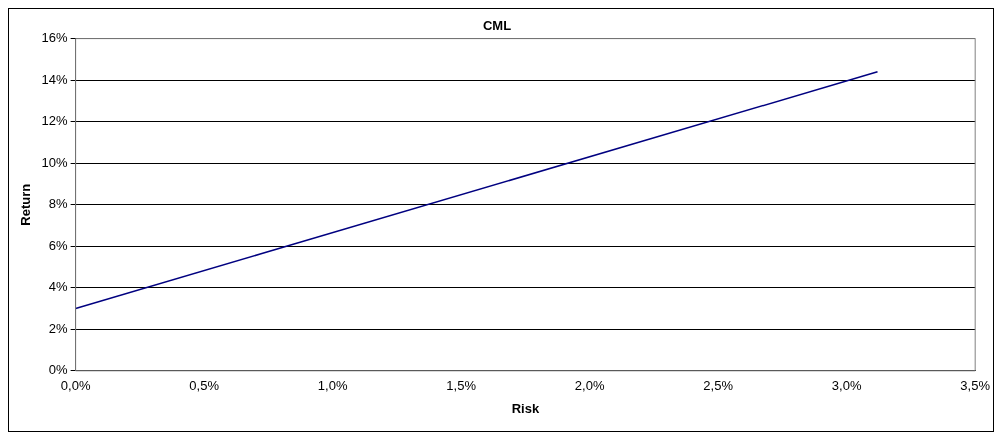 This screenshot has height=434, width=1004. What do you see at coordinates (58, 328) in the screenshot?
I see `y-tick-label: 2%` at bounding box center [58, 328].